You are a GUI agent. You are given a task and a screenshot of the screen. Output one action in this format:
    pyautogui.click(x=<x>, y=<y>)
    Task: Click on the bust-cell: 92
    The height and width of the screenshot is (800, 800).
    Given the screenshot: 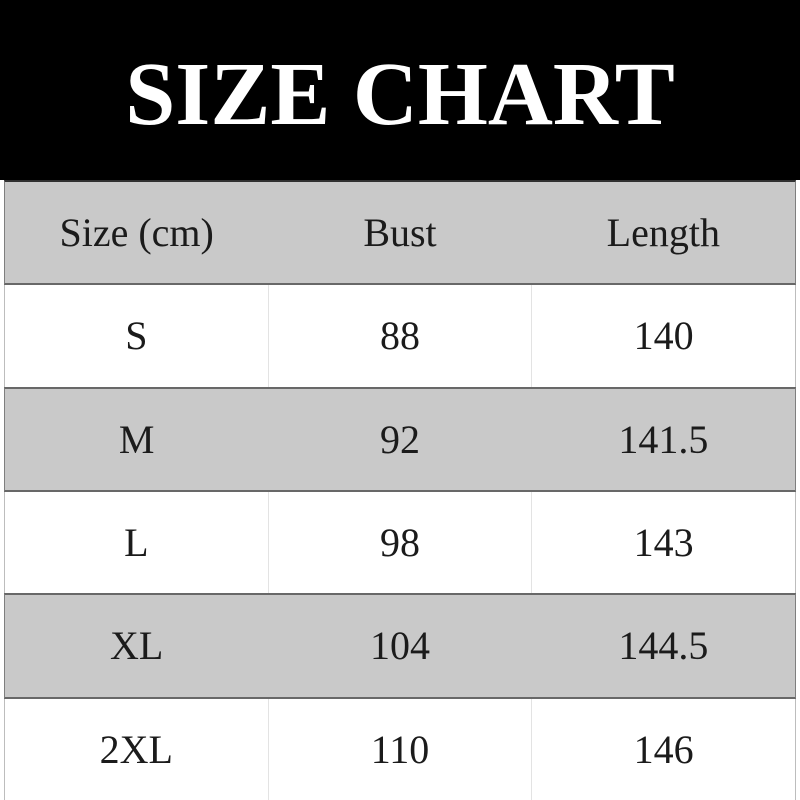 What is the action you would take?
    pyautogui.click(x=399, y=439)
    